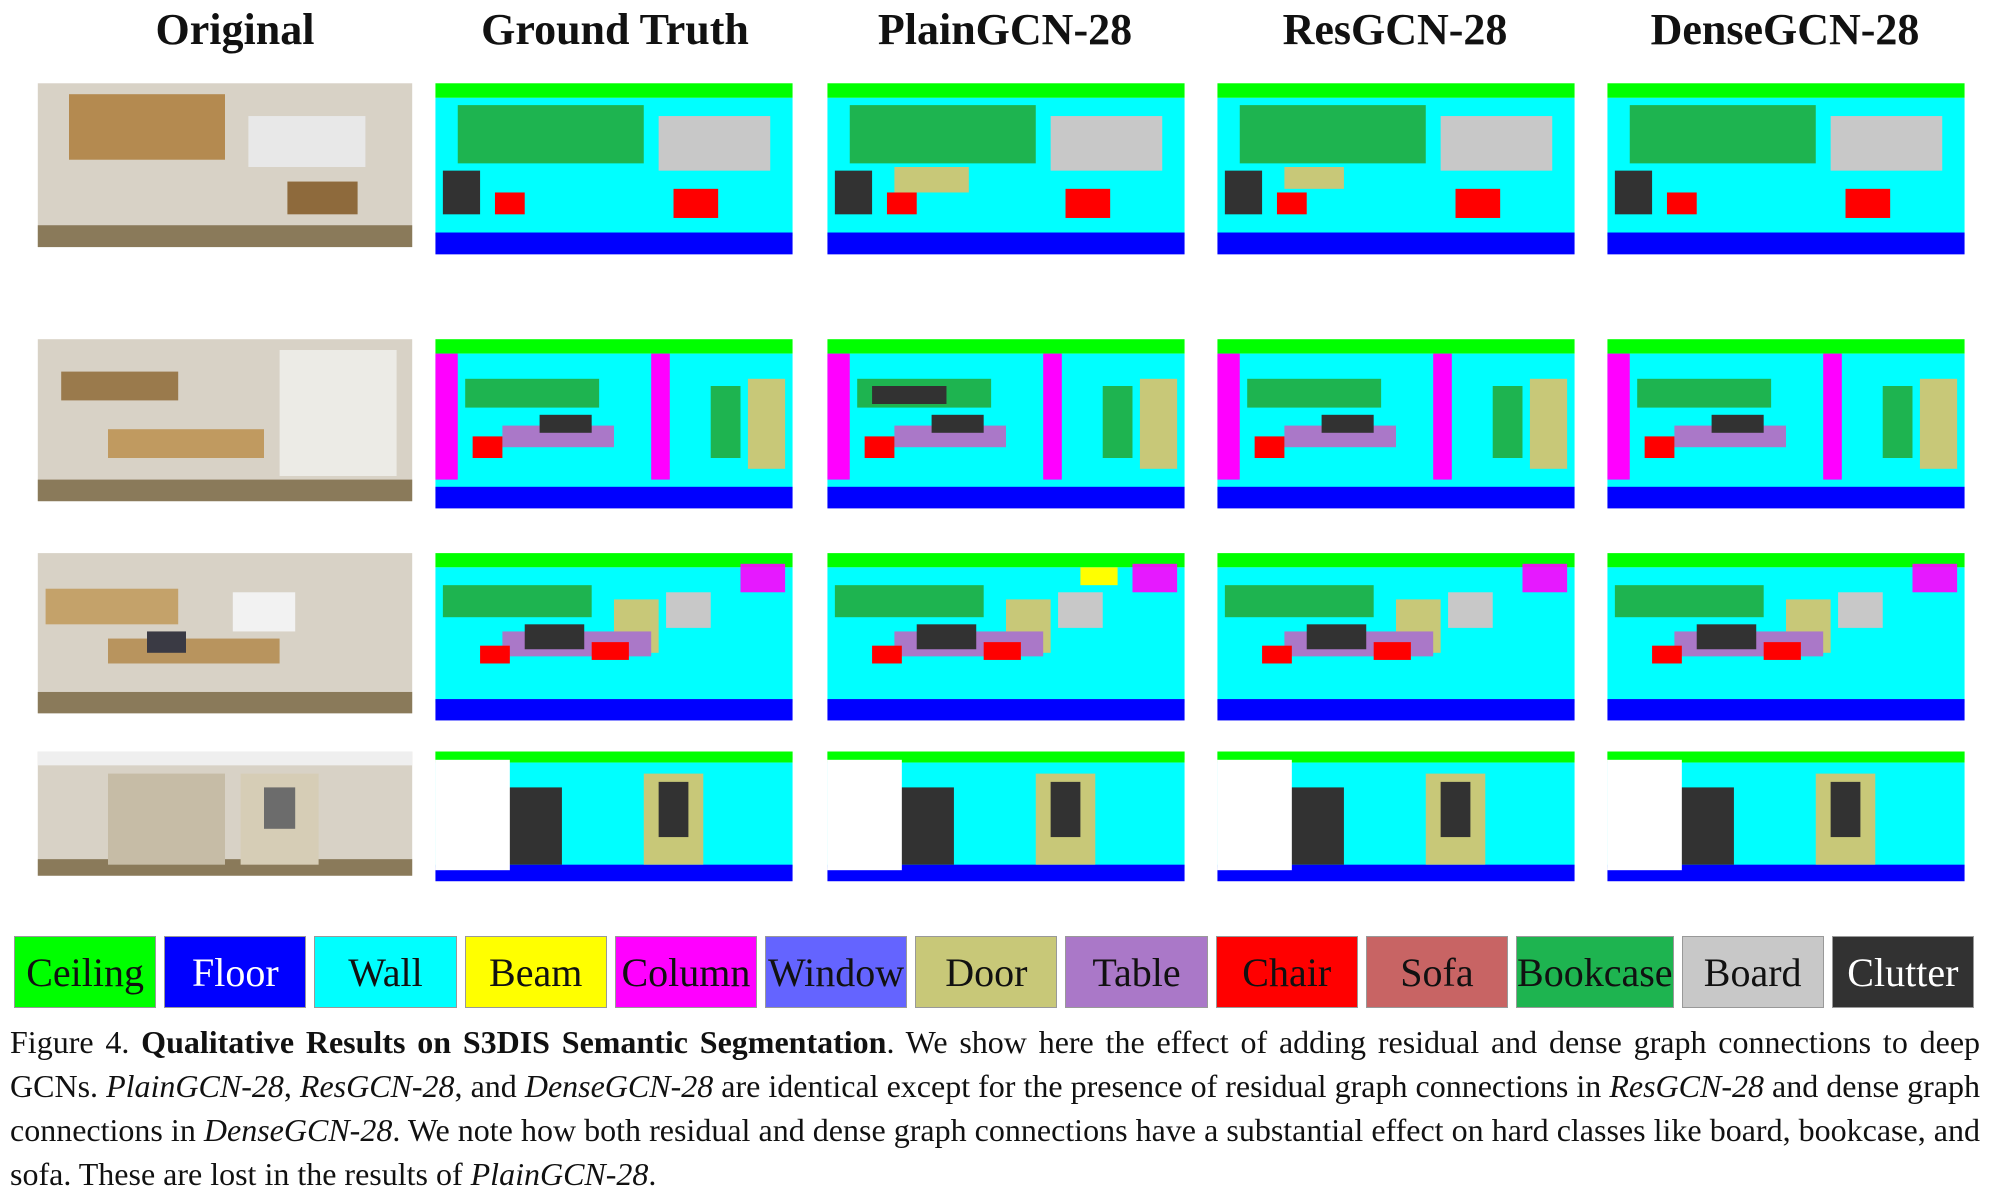 This screenshot has width=1992, height=1196. I want to click on legend-beam: Beam, so click(535, 972).